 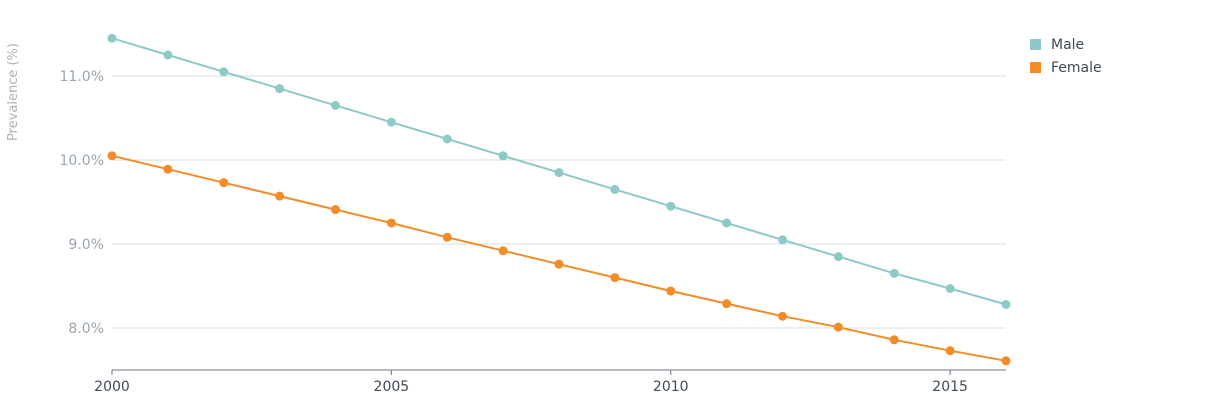 What do you see at coordinates (86, 329) in the screenshot?
I see `y-tick-label: 8.0%` at bounding box center [86, 329].